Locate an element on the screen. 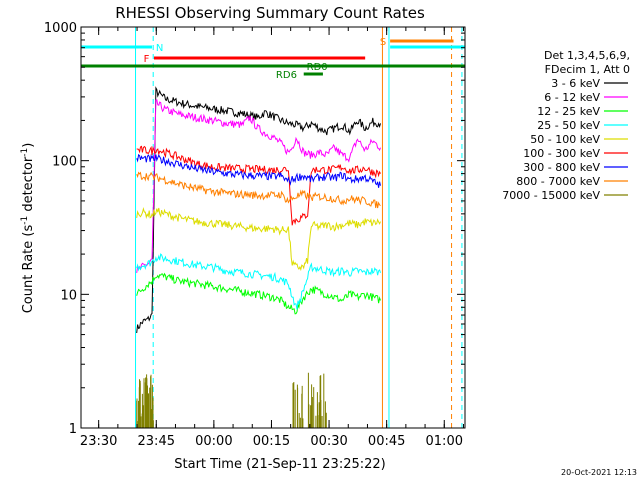 The width and height of the screenshot is (640, 480). legend-label-1: 6 - 12 keV is located at coordinates (572, 97).